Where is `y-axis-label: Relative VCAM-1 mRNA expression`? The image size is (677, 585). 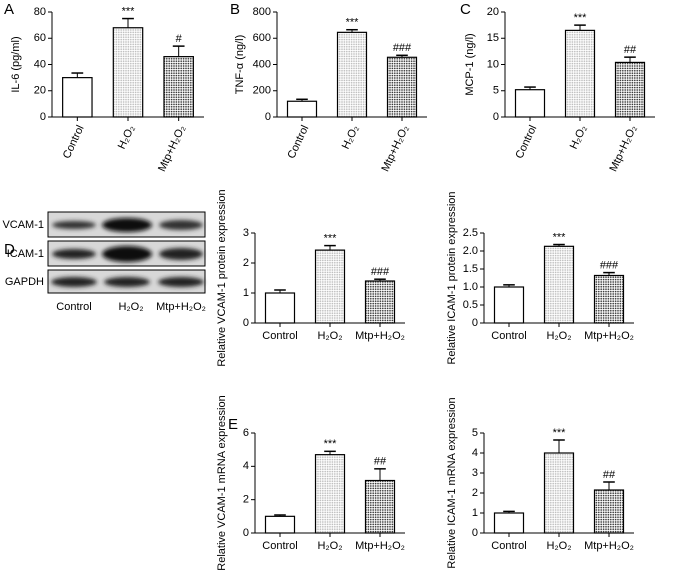
y-axis-label: Relative VCAM-1 mRNA expression is located at coordinates (222, 482).